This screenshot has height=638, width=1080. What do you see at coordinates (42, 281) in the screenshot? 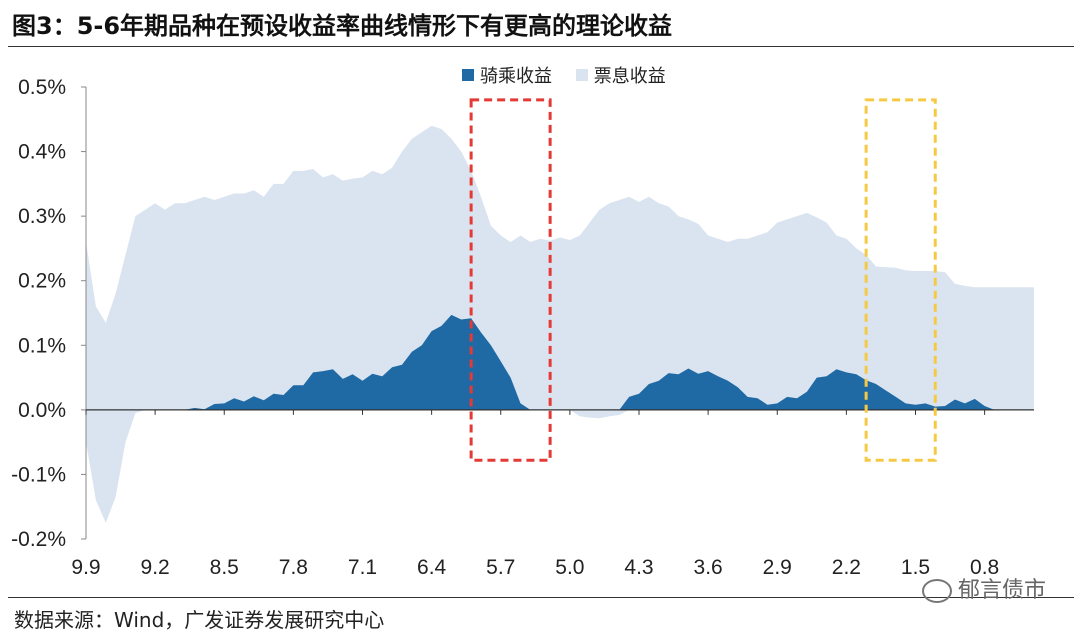
I see `y-tick-label: 0.2%` at bounding box center [42, 281].